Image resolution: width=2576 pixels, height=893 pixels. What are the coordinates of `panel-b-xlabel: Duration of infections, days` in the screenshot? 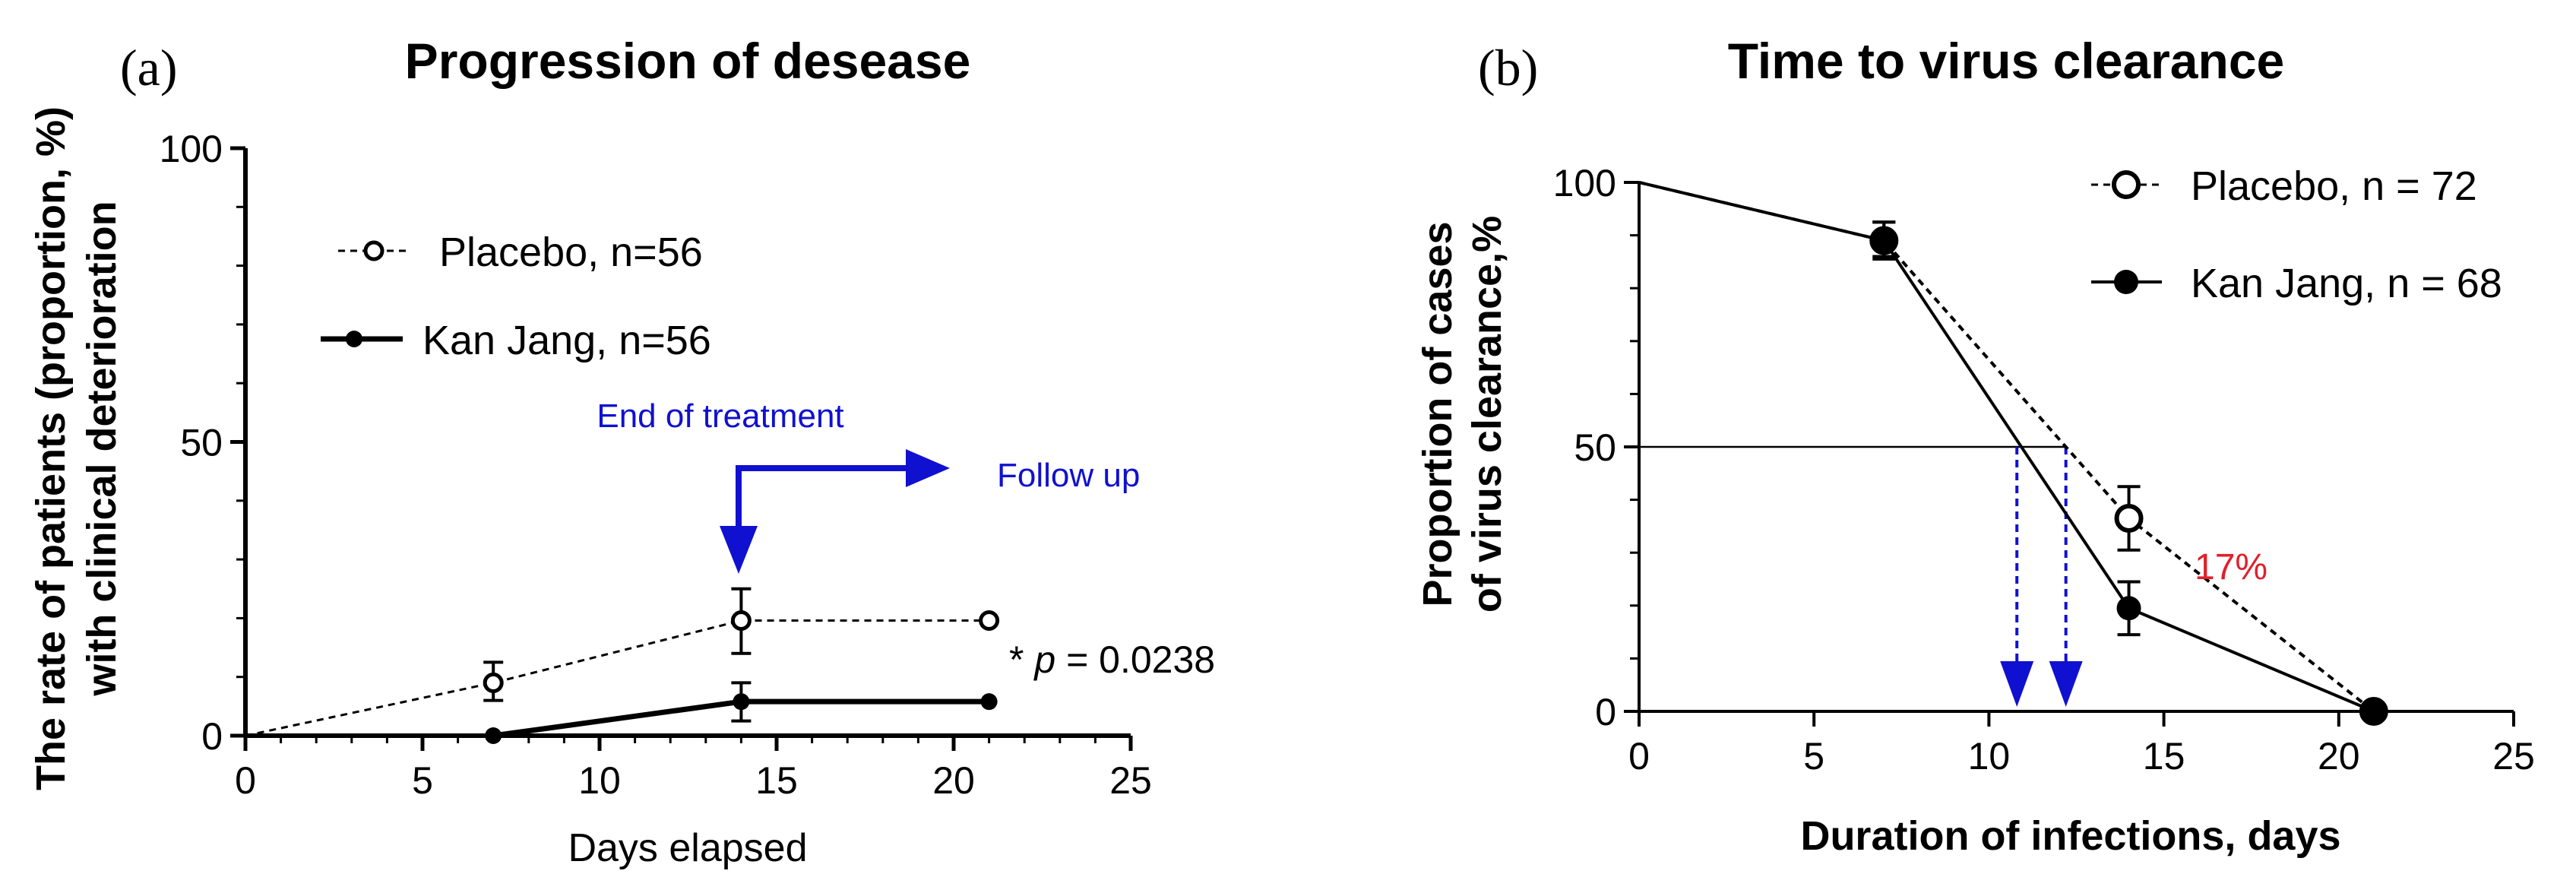 It's located at (2070, 836).